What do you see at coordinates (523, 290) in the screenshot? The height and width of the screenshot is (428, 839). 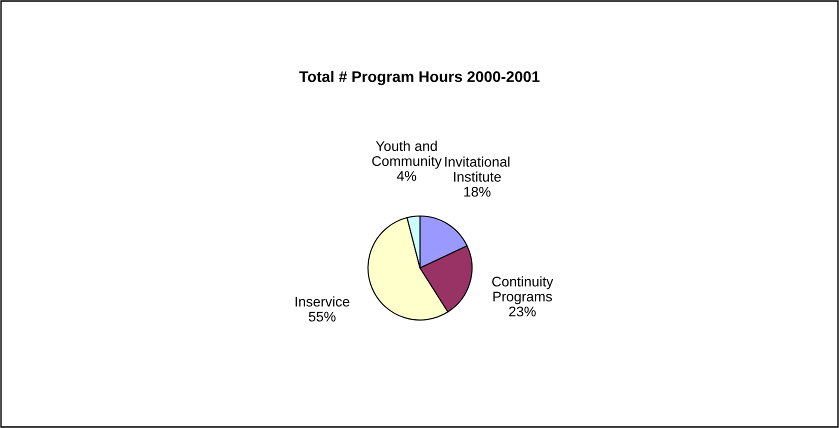 I see `slice-label: Continuity Programs` at bounding box center [523, 290].